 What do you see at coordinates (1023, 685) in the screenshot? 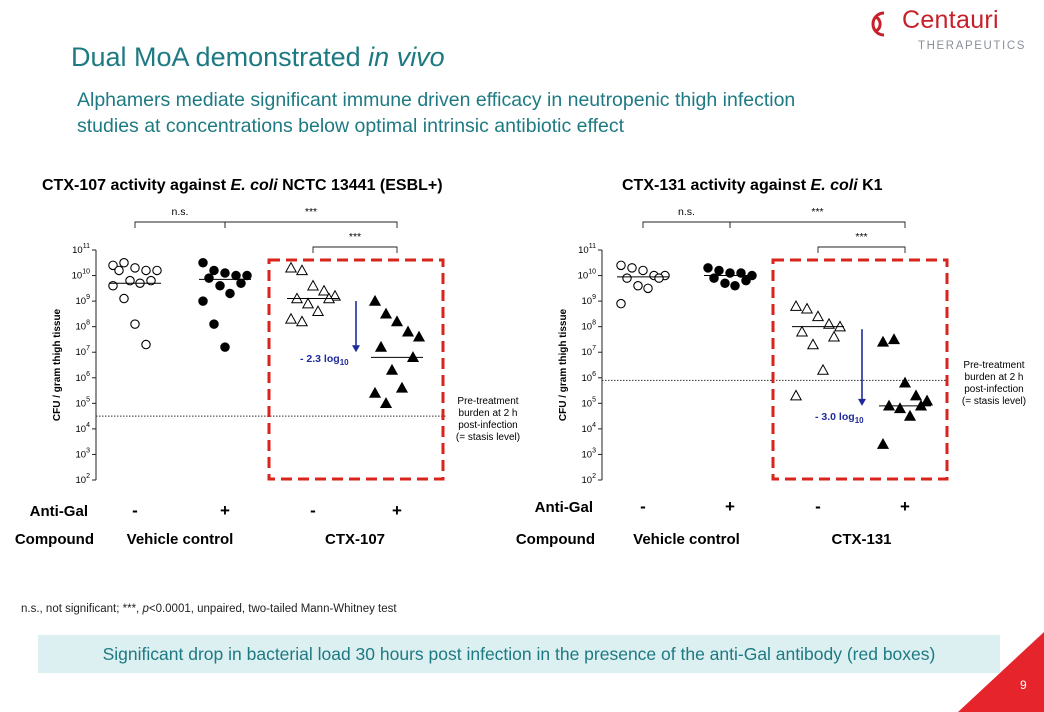
I see `page-number: 9` at bounding box center [1023, 685].